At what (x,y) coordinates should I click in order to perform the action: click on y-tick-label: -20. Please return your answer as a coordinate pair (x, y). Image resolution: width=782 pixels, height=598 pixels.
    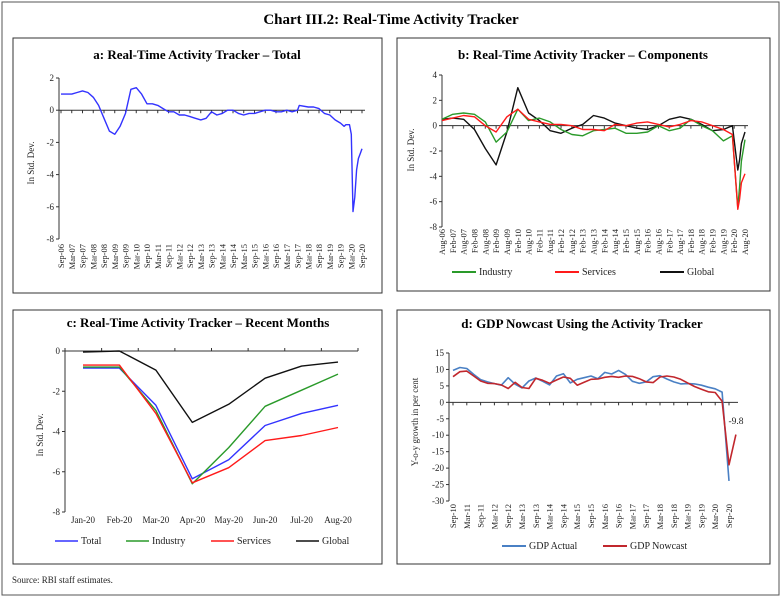
    Looking at the image, I should click on (438, 468).